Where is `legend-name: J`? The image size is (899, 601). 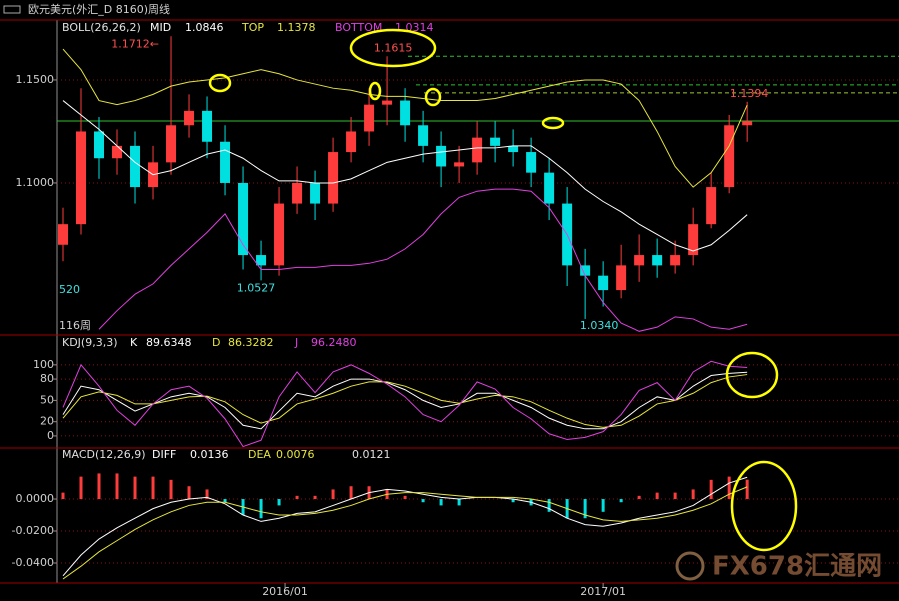
legend-name: J is located at coordinates (296, 342).